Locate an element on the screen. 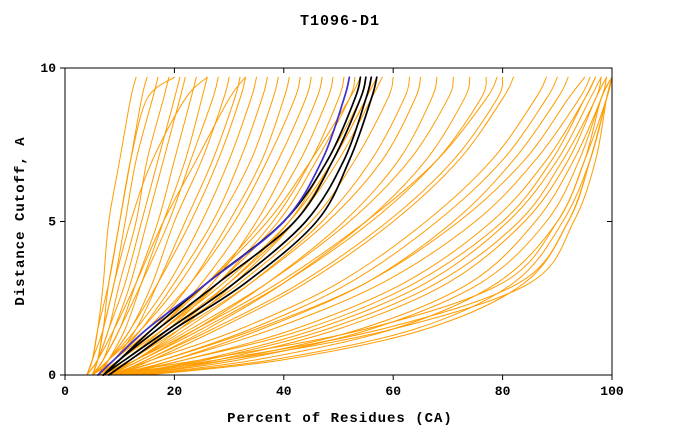 Image resolution: width=680 pixels, height=440 pixels. x-tick-label: 60 is located at coordinates (393, 391).